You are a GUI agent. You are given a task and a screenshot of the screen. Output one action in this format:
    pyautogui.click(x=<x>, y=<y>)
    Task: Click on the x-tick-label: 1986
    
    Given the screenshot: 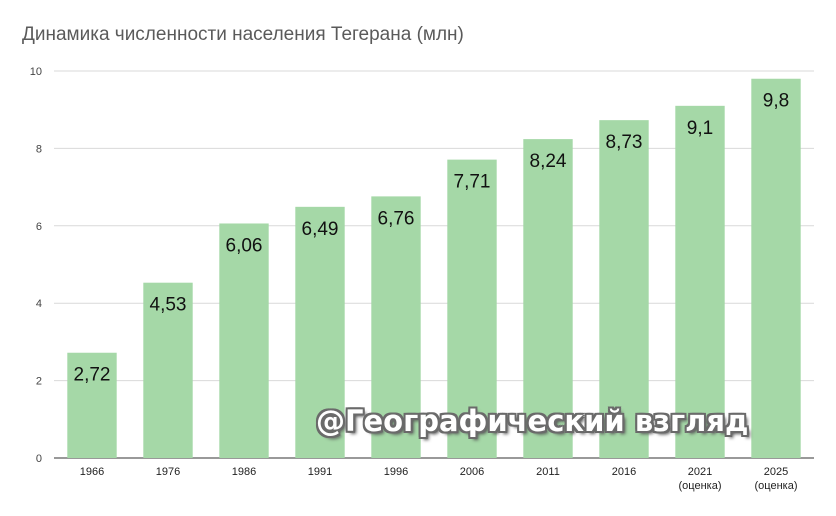 What is the action you would take?
    pyautogui.click(x=244, y=472)
    